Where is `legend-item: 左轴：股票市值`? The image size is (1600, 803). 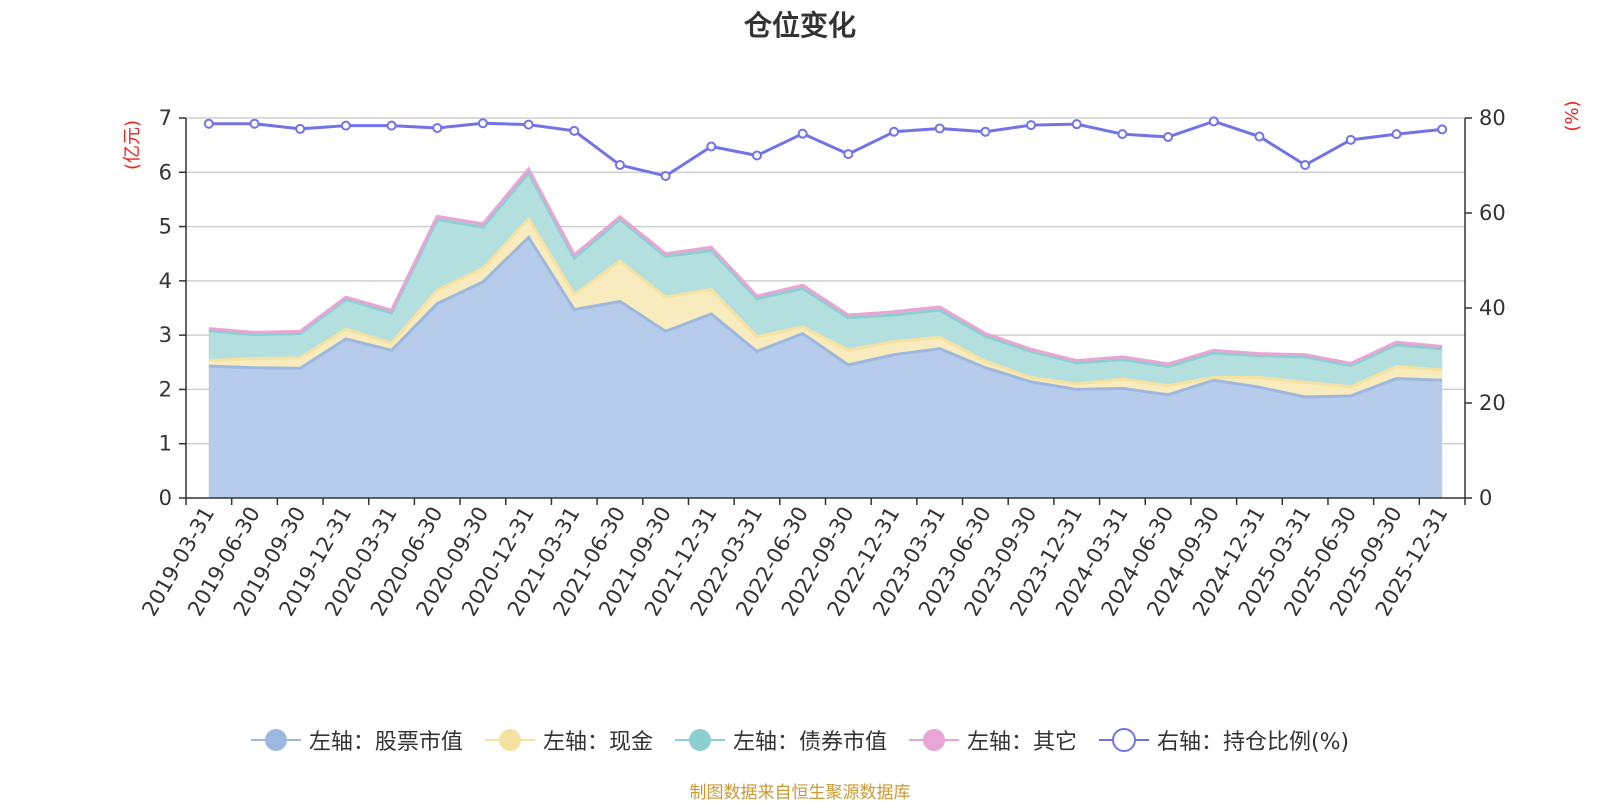 legend-item: 左轴：股票市值 is located at coordinates (356, 740).